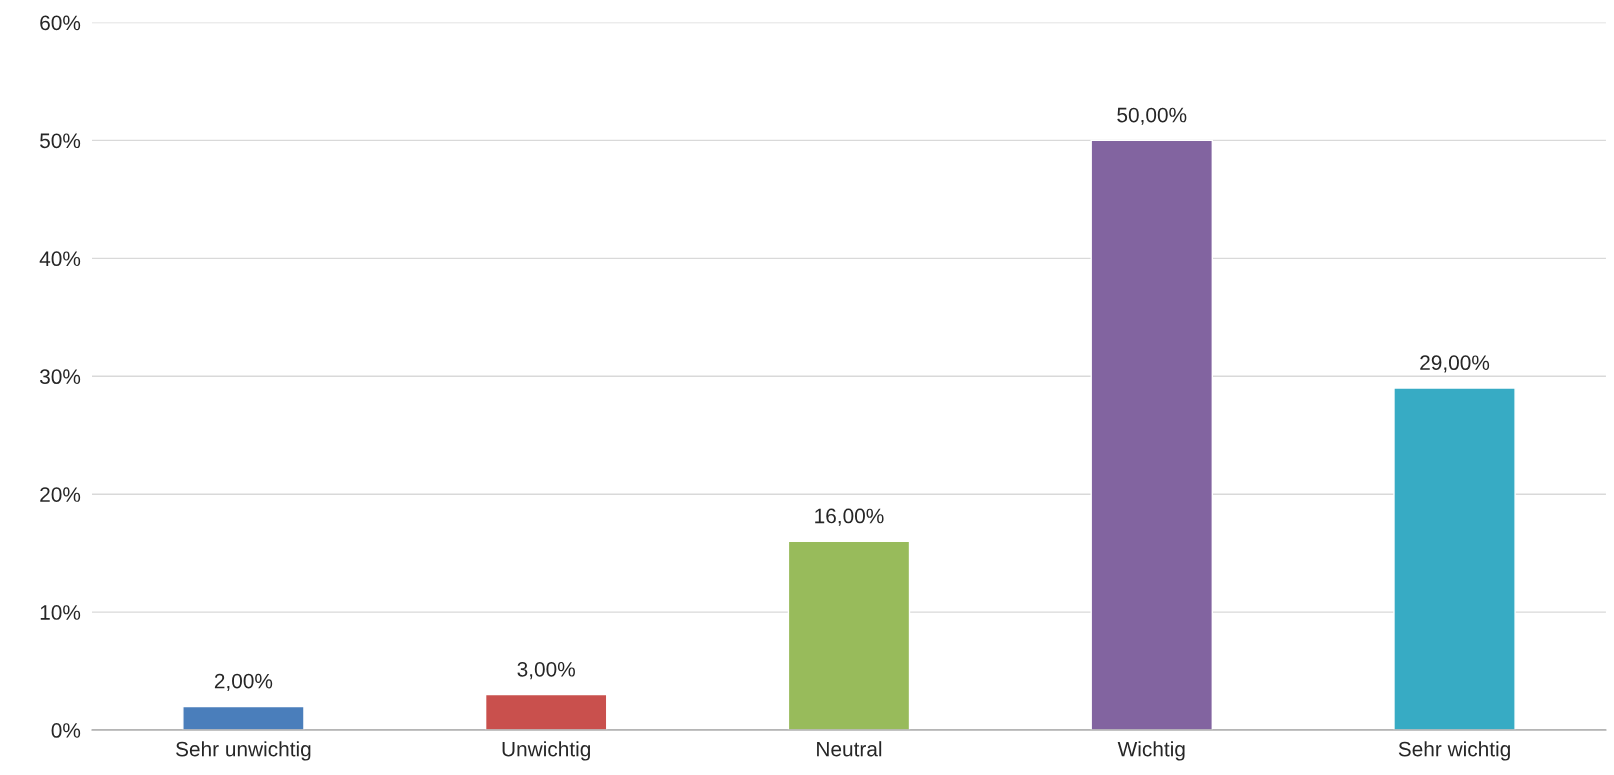 The width and height of the screenshot is (1614, 775). I want to click on y-tick-label: 10%, so click(60, 612).